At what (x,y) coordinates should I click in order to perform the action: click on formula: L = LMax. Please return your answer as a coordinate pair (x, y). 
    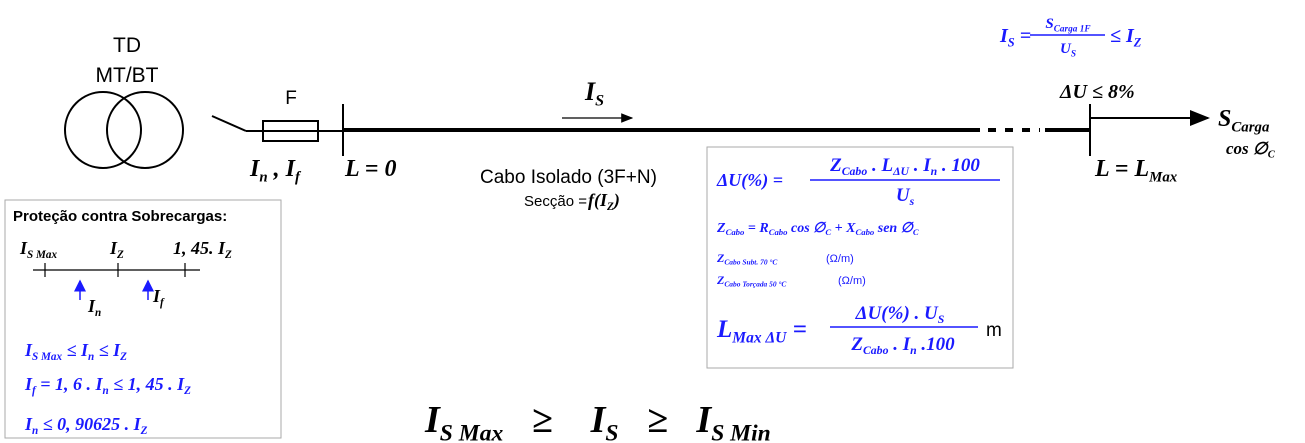
    Looking at the image, I should click on (1136, 170).